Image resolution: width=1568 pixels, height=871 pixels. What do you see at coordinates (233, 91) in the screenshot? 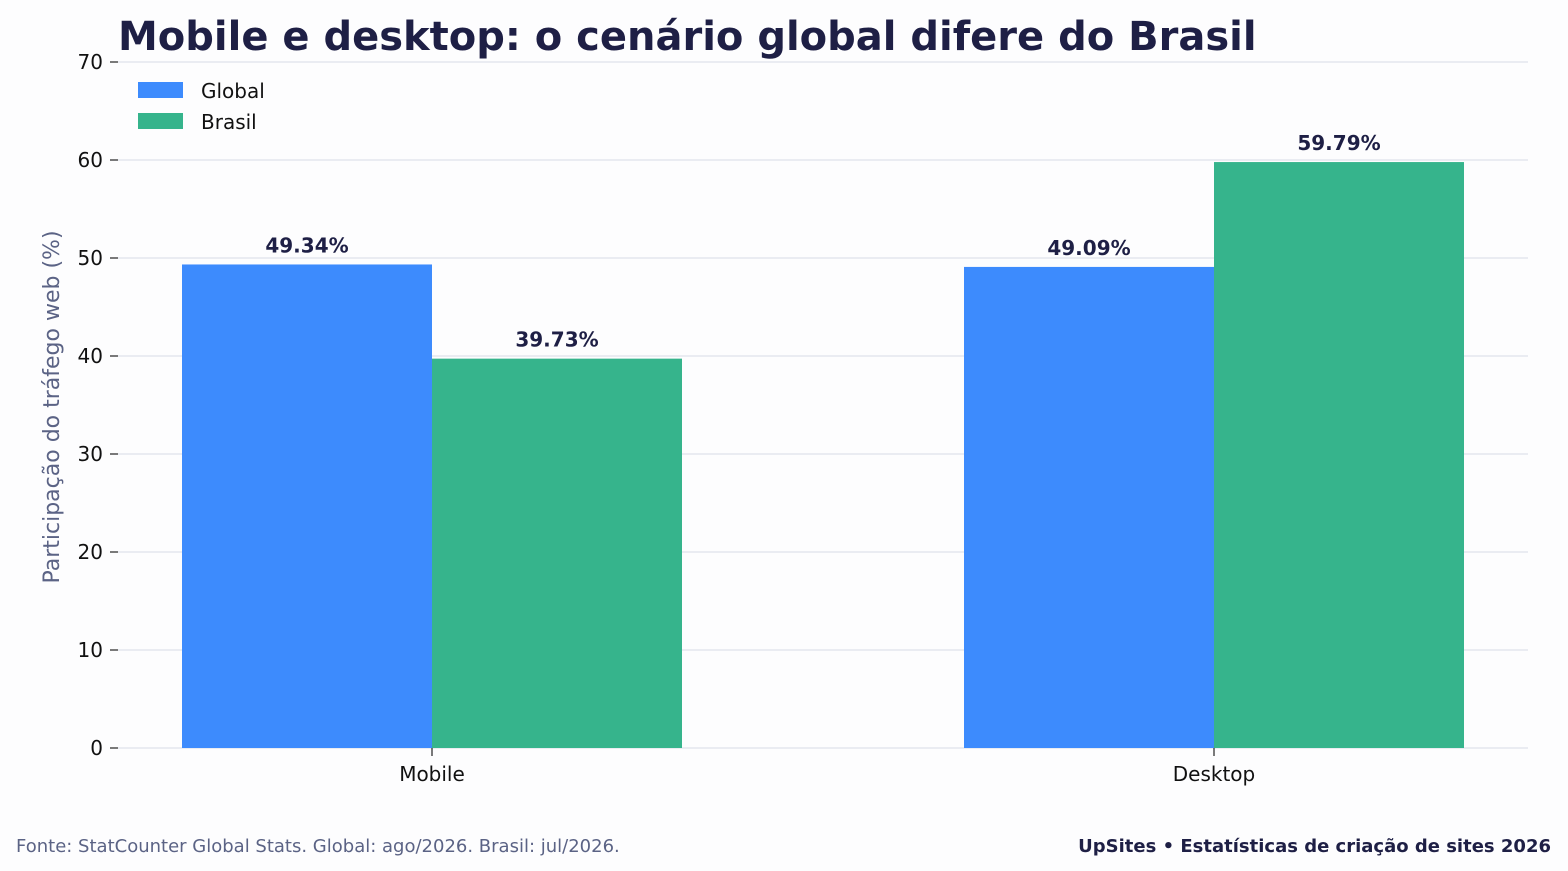
I see `legend-label-global: Global` at bounding box center [233, 91].